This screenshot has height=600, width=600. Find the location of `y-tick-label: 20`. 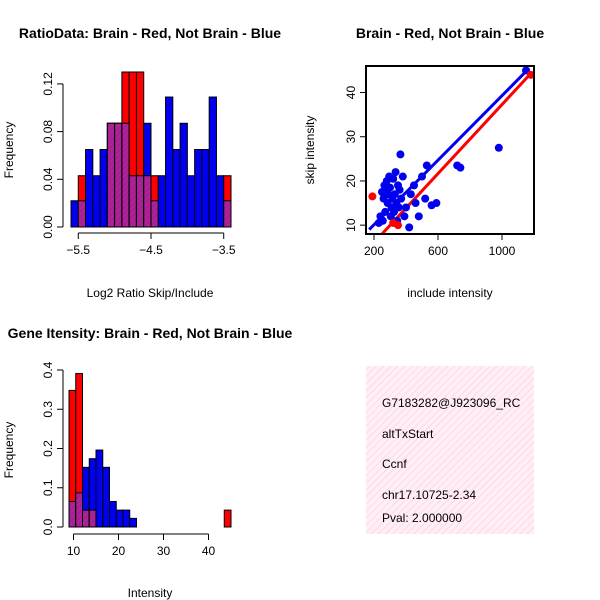

y-tick-label: 20 is located at coordinates (351, 181).